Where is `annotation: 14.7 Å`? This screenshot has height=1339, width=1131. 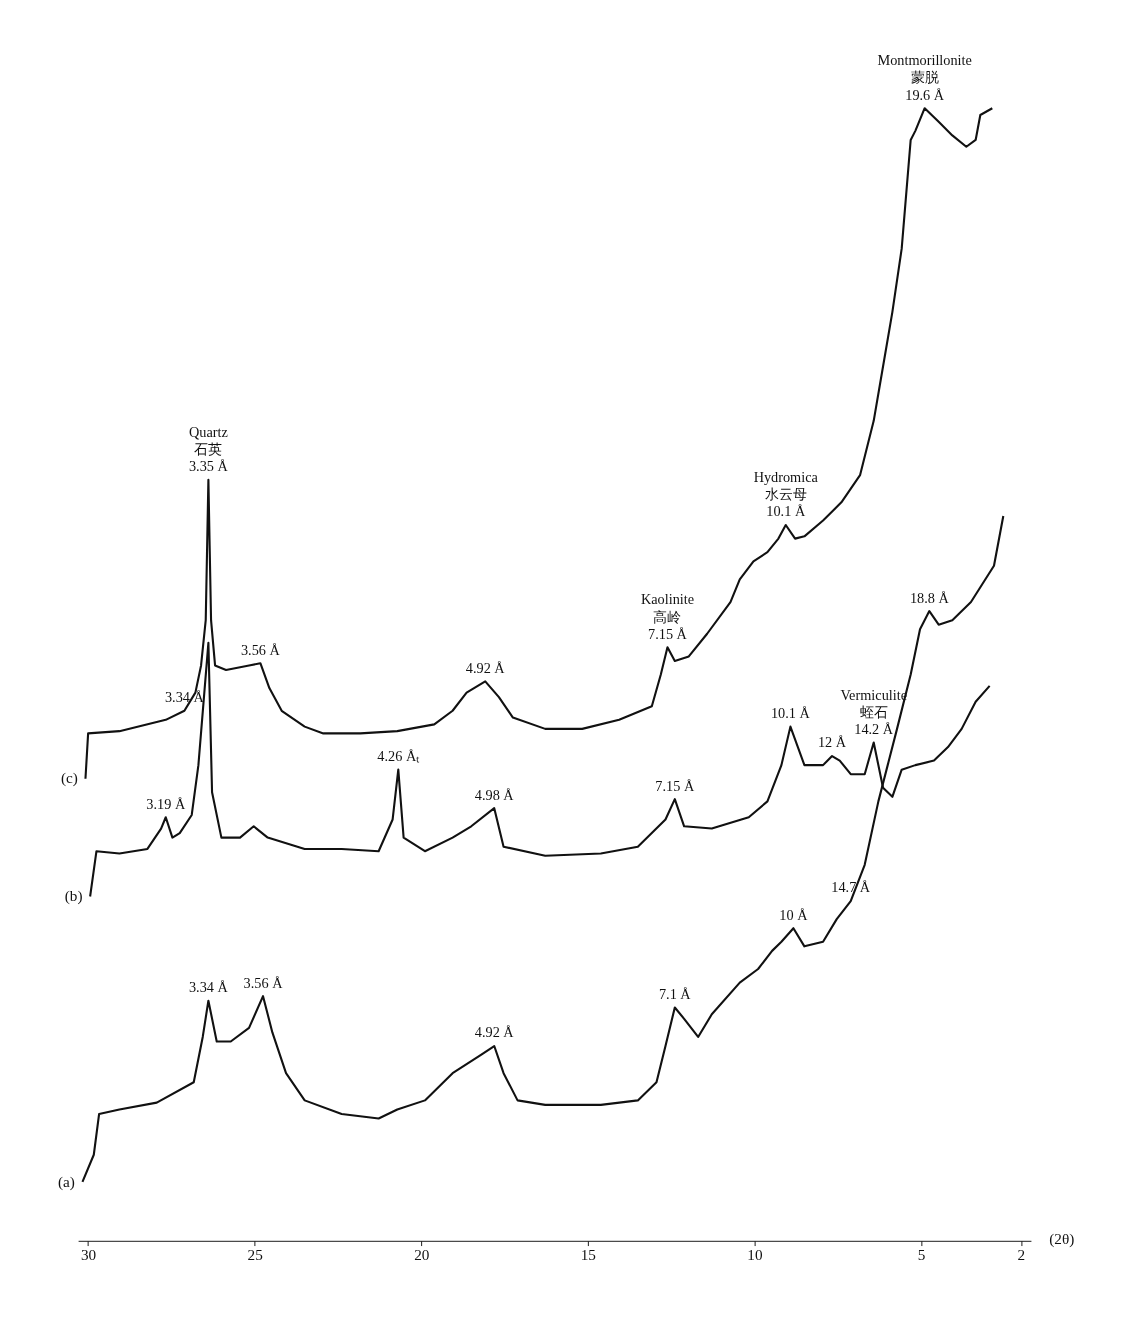 annotation: 14.7 Å is located at coordinates (851, 887).